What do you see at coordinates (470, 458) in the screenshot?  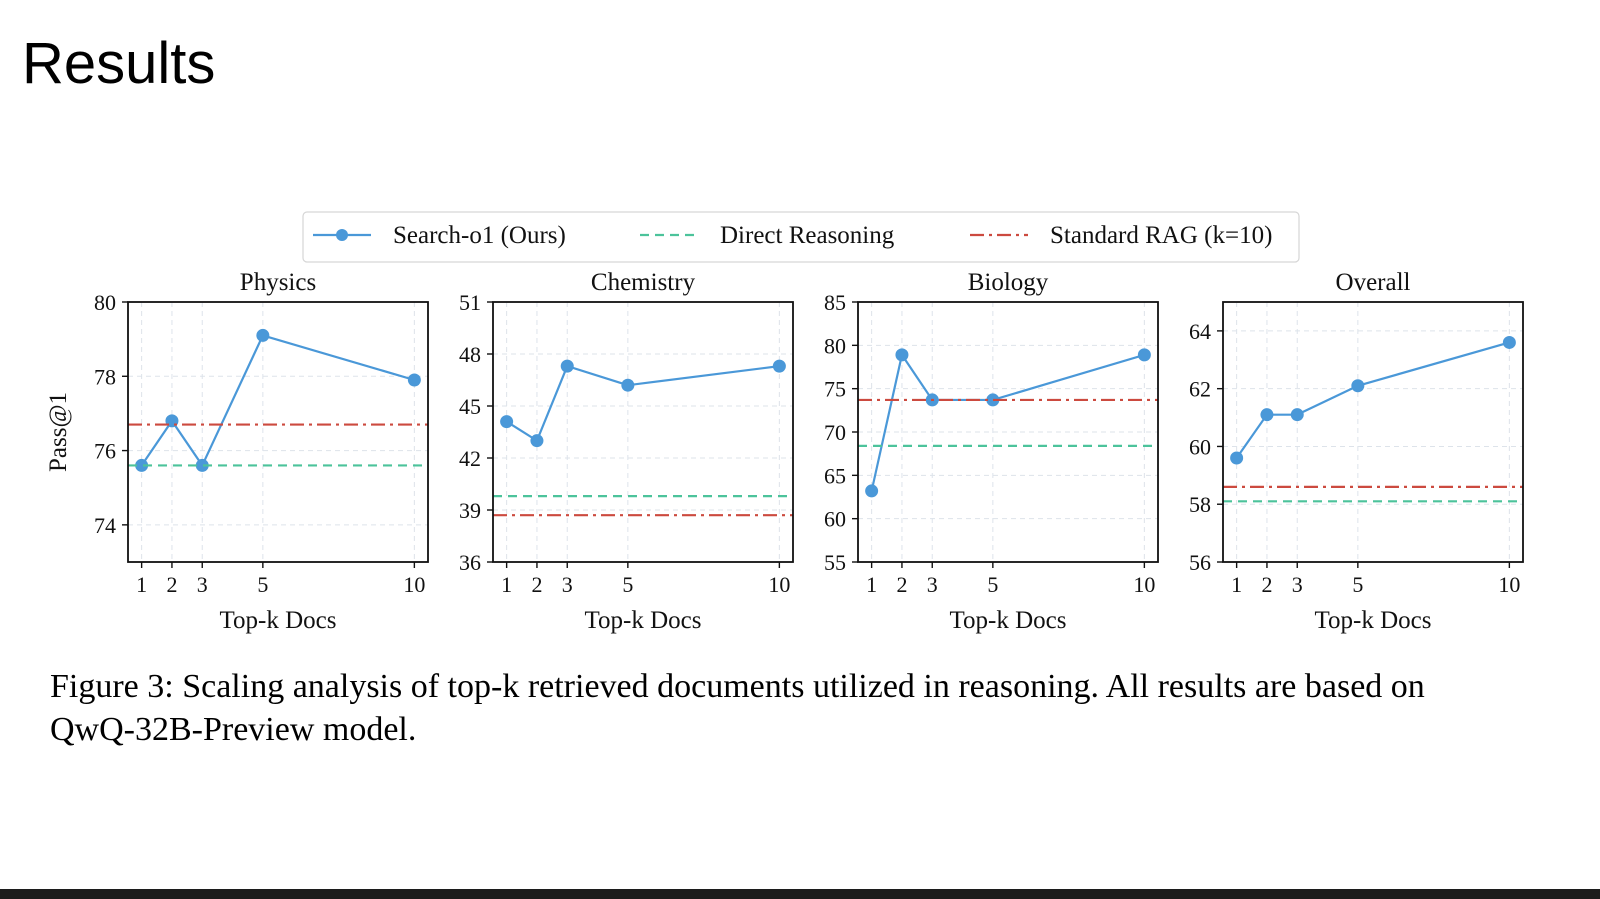 I see `y-tick-label: 42` at bounding box center [470, 458].